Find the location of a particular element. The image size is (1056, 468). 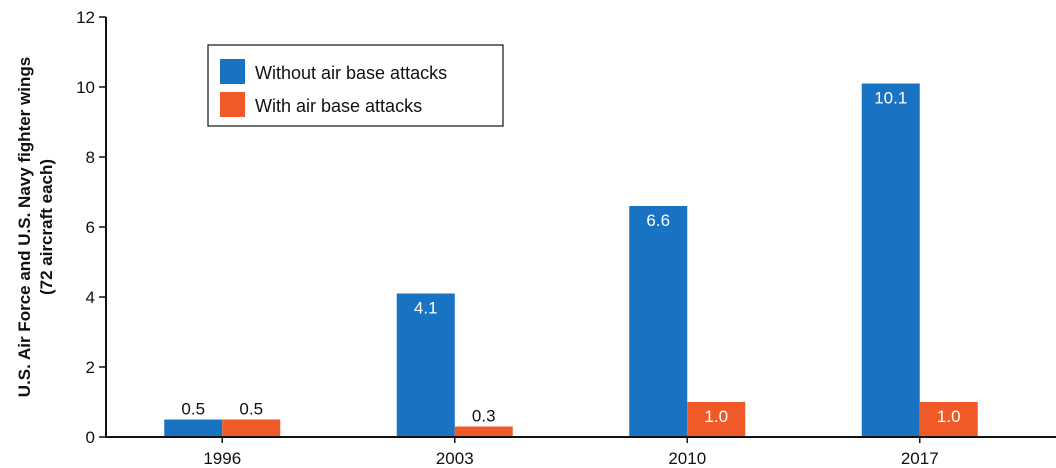

bar-with-2010 is located at coordinates (716, 419).